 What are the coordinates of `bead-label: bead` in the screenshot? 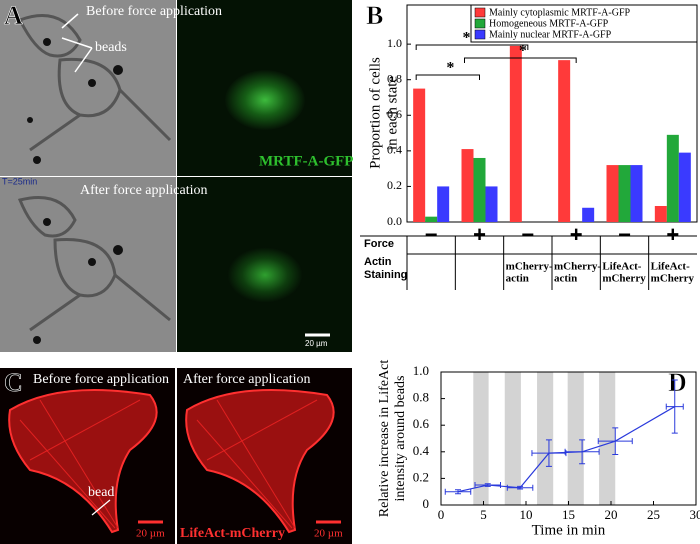 It's located at (101, 492).